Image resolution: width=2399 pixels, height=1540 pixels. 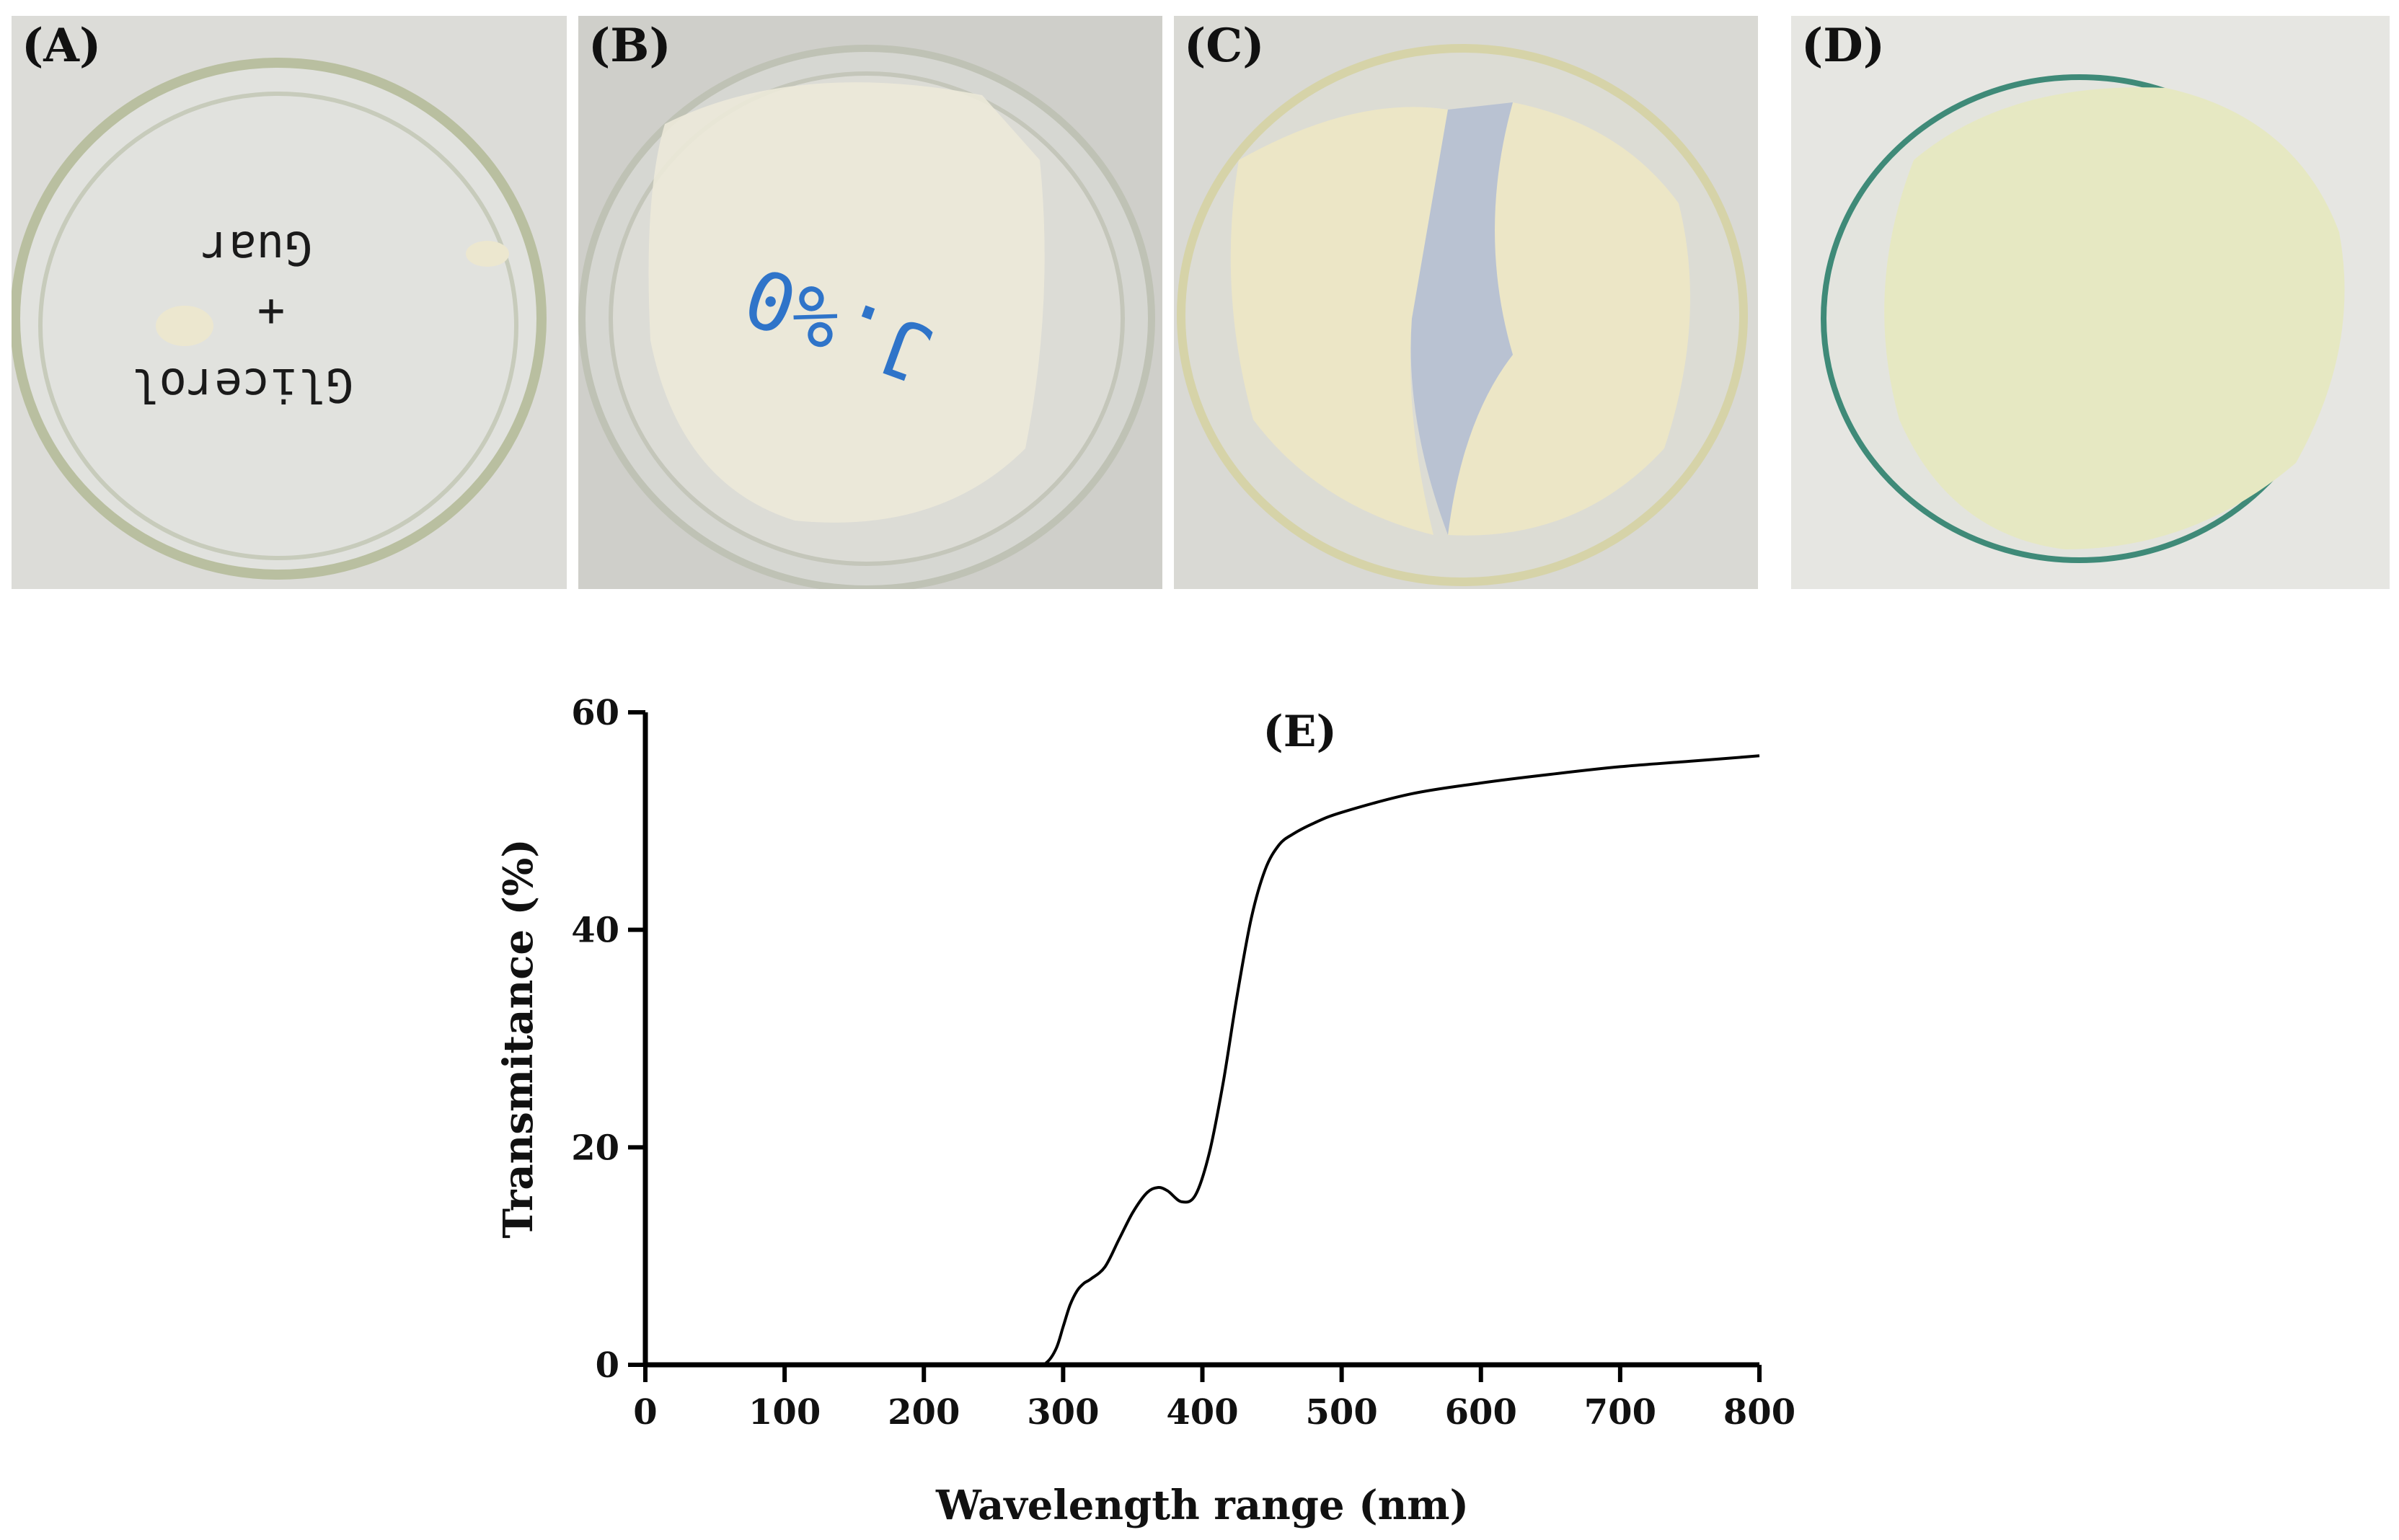 I want to click on panel-label-d: (D), so click(x=1843, y=46).